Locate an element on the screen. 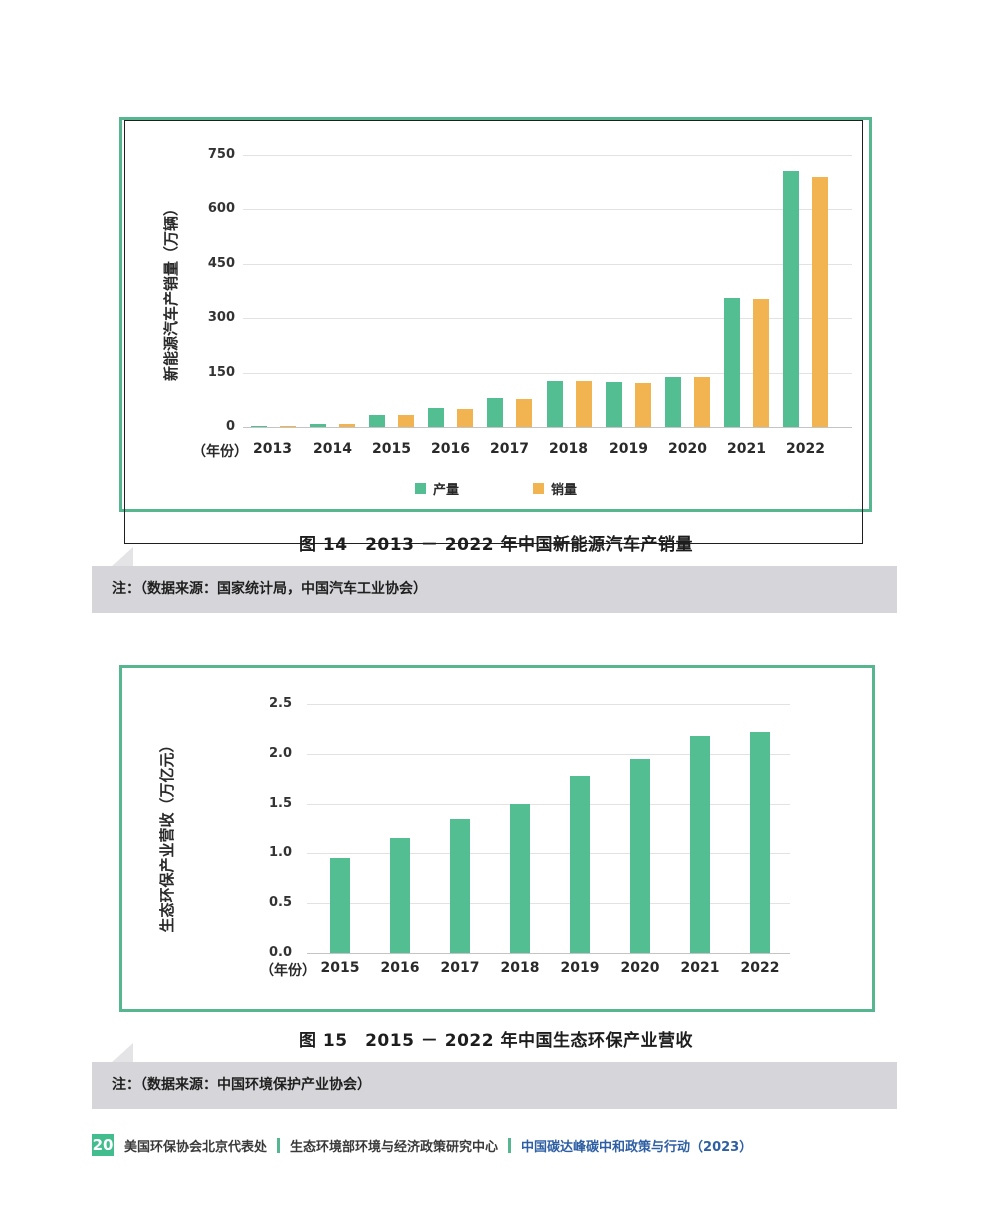 The image size is (992, 1228). footer-org-2: 生态环境部环境与经济政策研究中心 is located at coordinates (394, 1147).